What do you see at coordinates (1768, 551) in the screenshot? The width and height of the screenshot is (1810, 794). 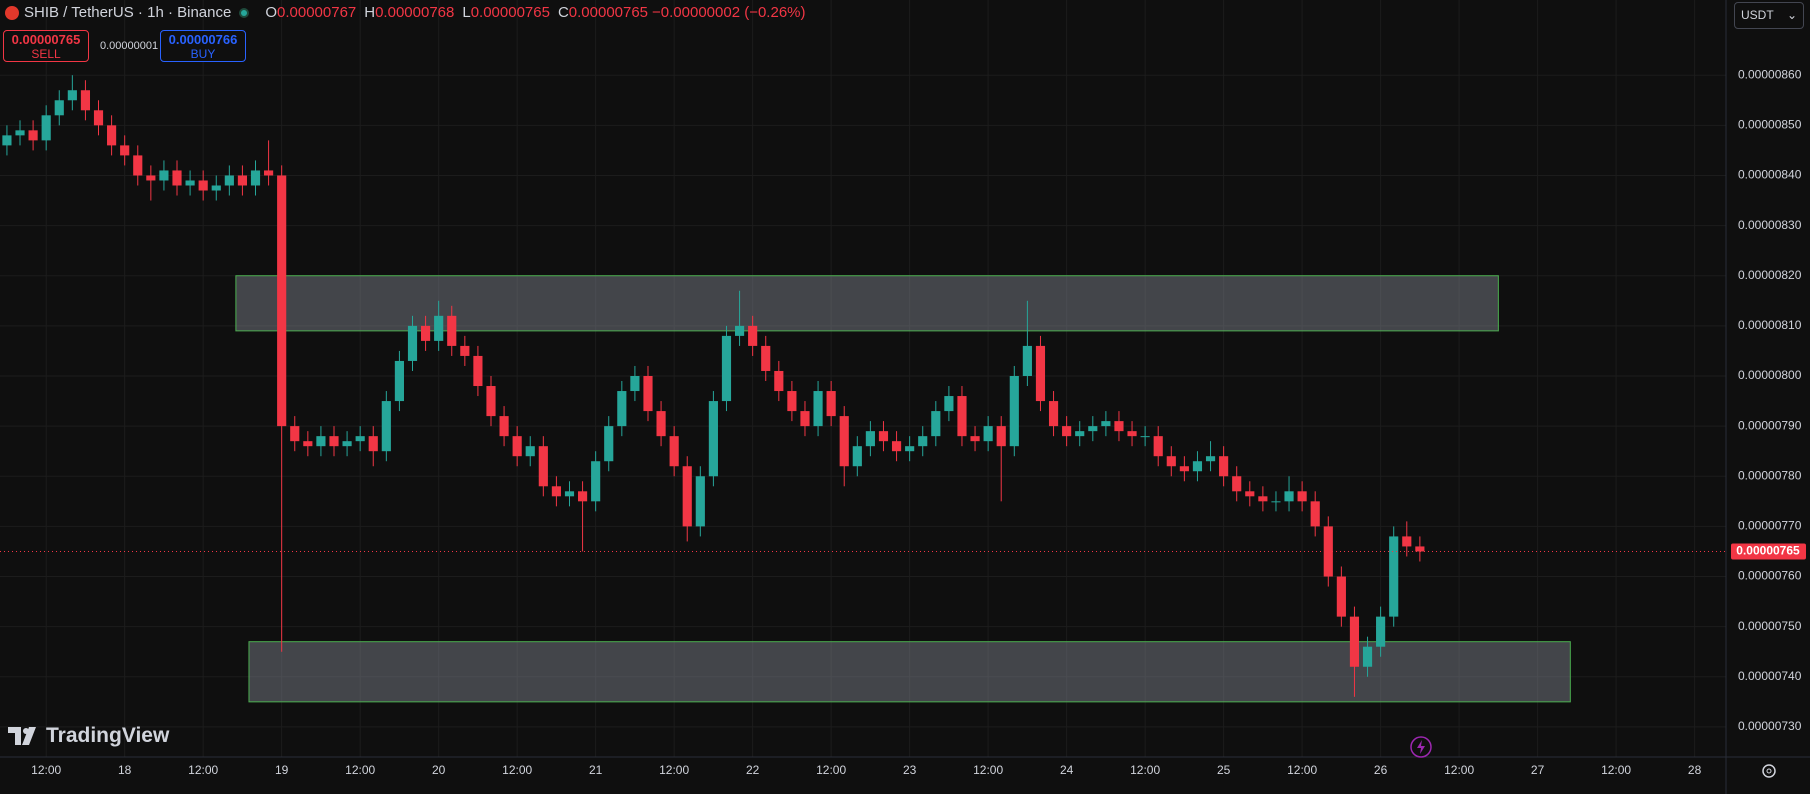 I see `last-price-label: 0.00000765` at bounding box center [1768, 551].